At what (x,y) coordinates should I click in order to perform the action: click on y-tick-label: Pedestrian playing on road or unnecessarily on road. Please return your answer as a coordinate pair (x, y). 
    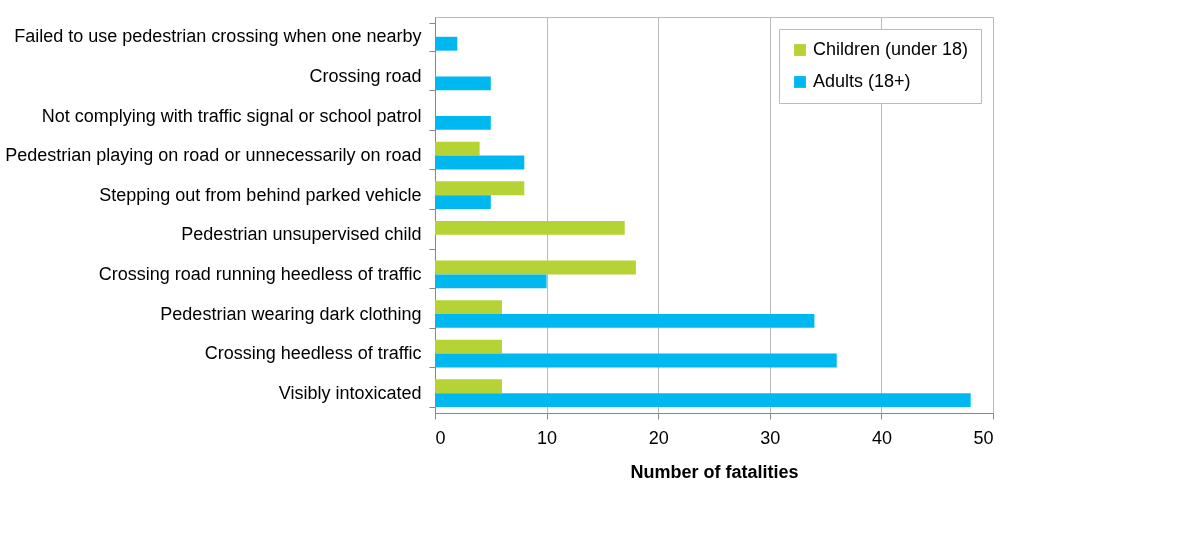
    Looking at the image, I should click on (213, 155).